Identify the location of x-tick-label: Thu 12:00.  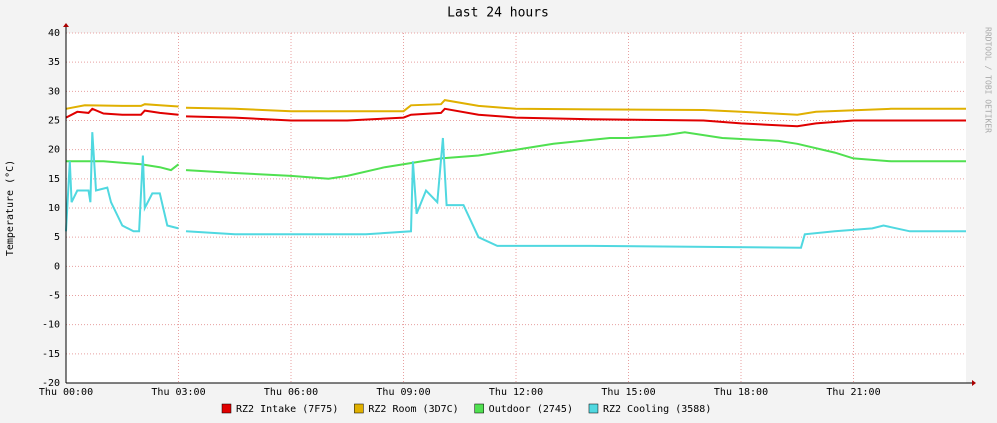
(516, 392).